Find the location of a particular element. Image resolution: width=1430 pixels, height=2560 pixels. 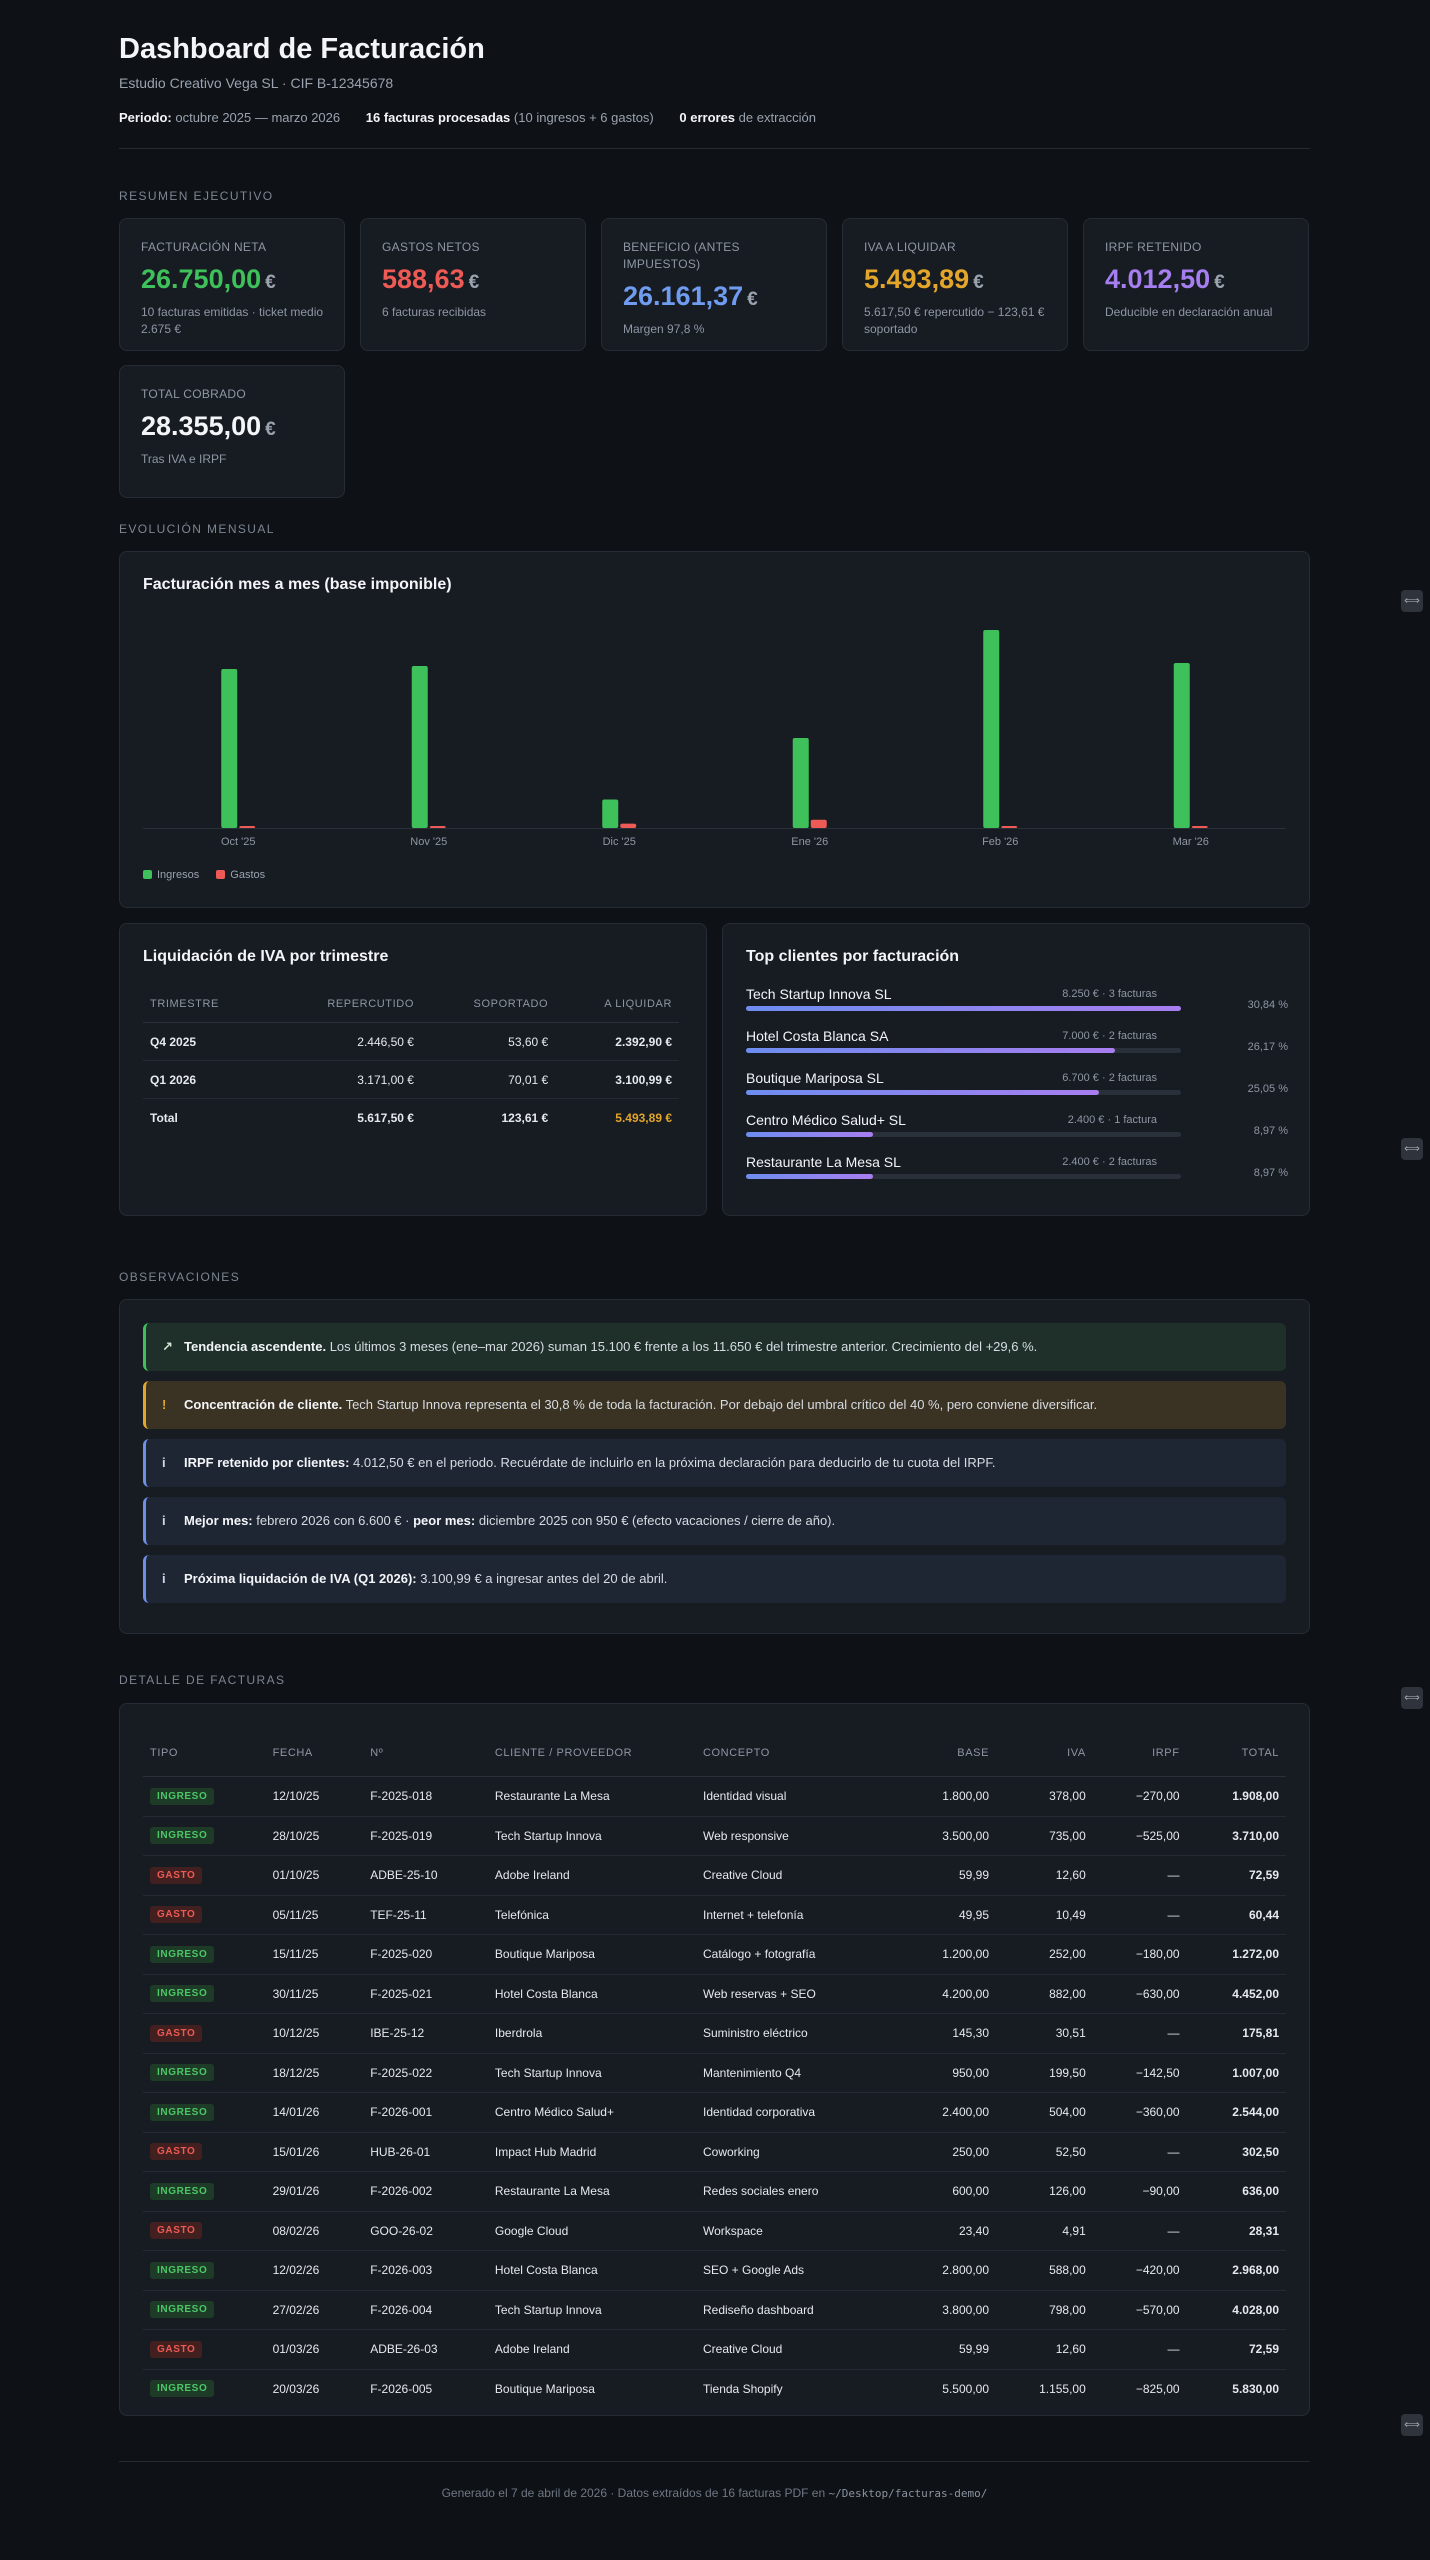

invoice-cell: F-2026-003 is located at coordinates (425, 2270).